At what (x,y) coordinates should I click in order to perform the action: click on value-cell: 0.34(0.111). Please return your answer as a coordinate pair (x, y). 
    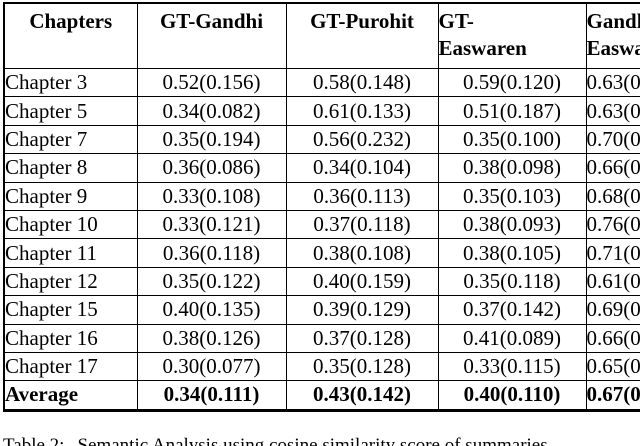
    Looking at the image, I should click on (211, 395).